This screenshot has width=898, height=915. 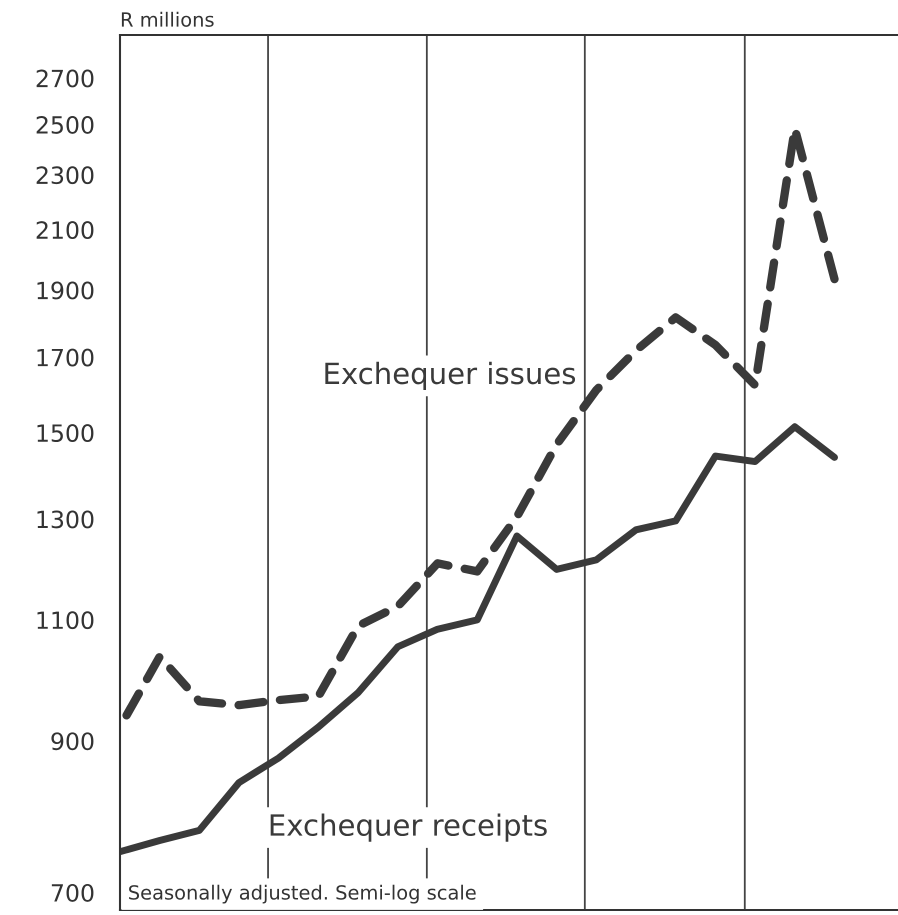 I want to click on annotation: Seasonally adjusted. Semi-log scale, so click(x=302, y=894).